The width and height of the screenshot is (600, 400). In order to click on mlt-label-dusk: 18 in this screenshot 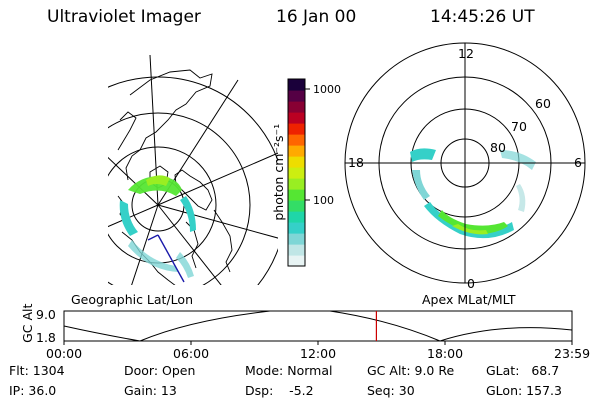, I will do `click(356, 162)`.